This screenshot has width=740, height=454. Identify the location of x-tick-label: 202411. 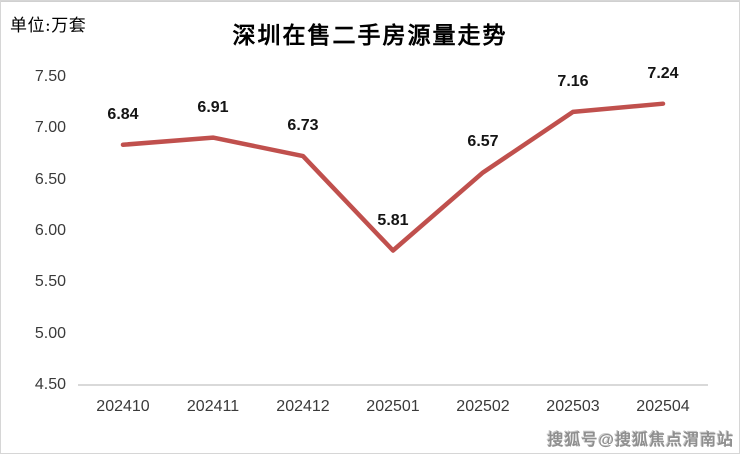
(213, 406).